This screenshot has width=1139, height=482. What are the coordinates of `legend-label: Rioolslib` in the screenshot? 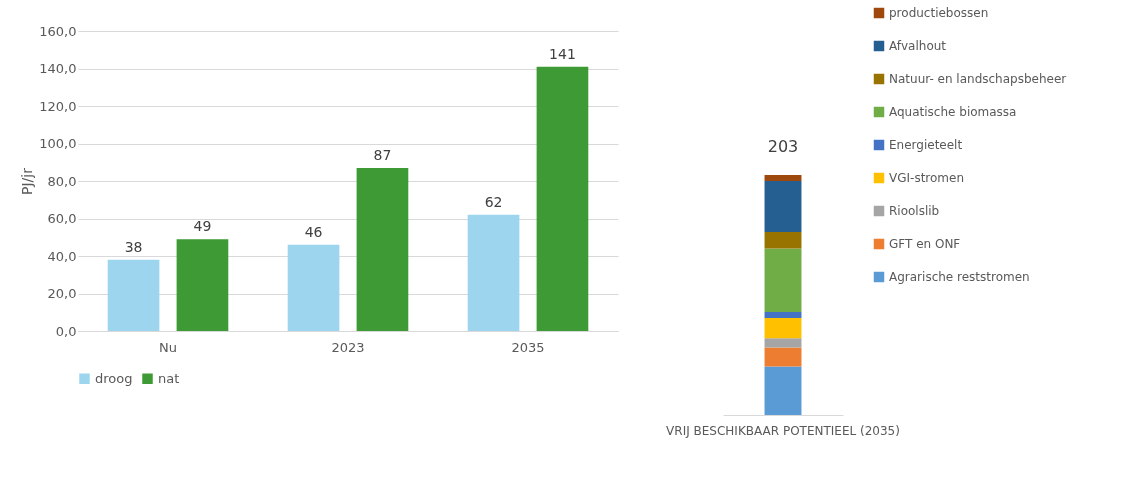 It's located at (914, 211).